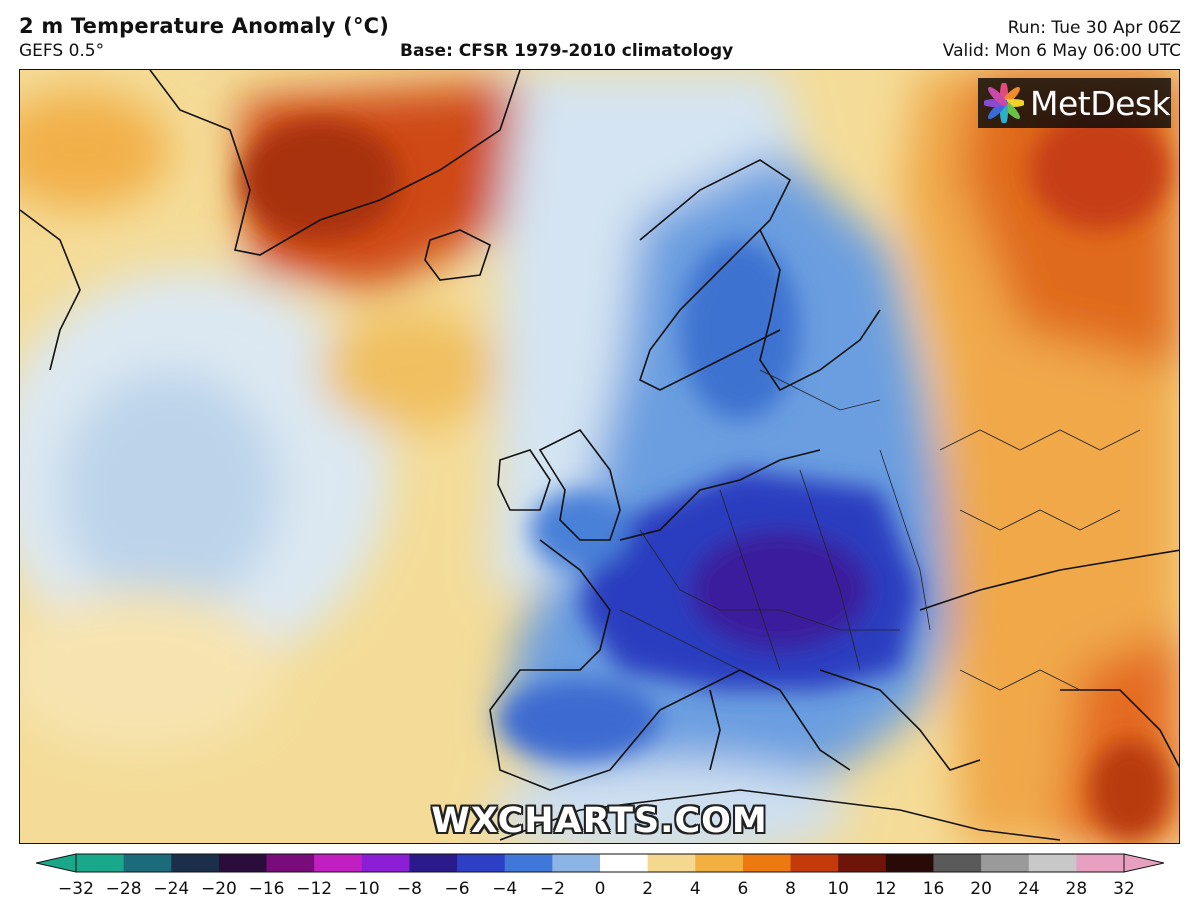  I want to click on valid-time: Valid: Mon 6 May 06:00 UTC, so click(1061, 51).